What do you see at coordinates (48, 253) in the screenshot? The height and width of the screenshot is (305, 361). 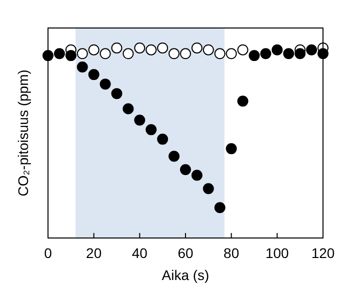 I see `x-tick-label: 0` at bounding box center [48, 253].